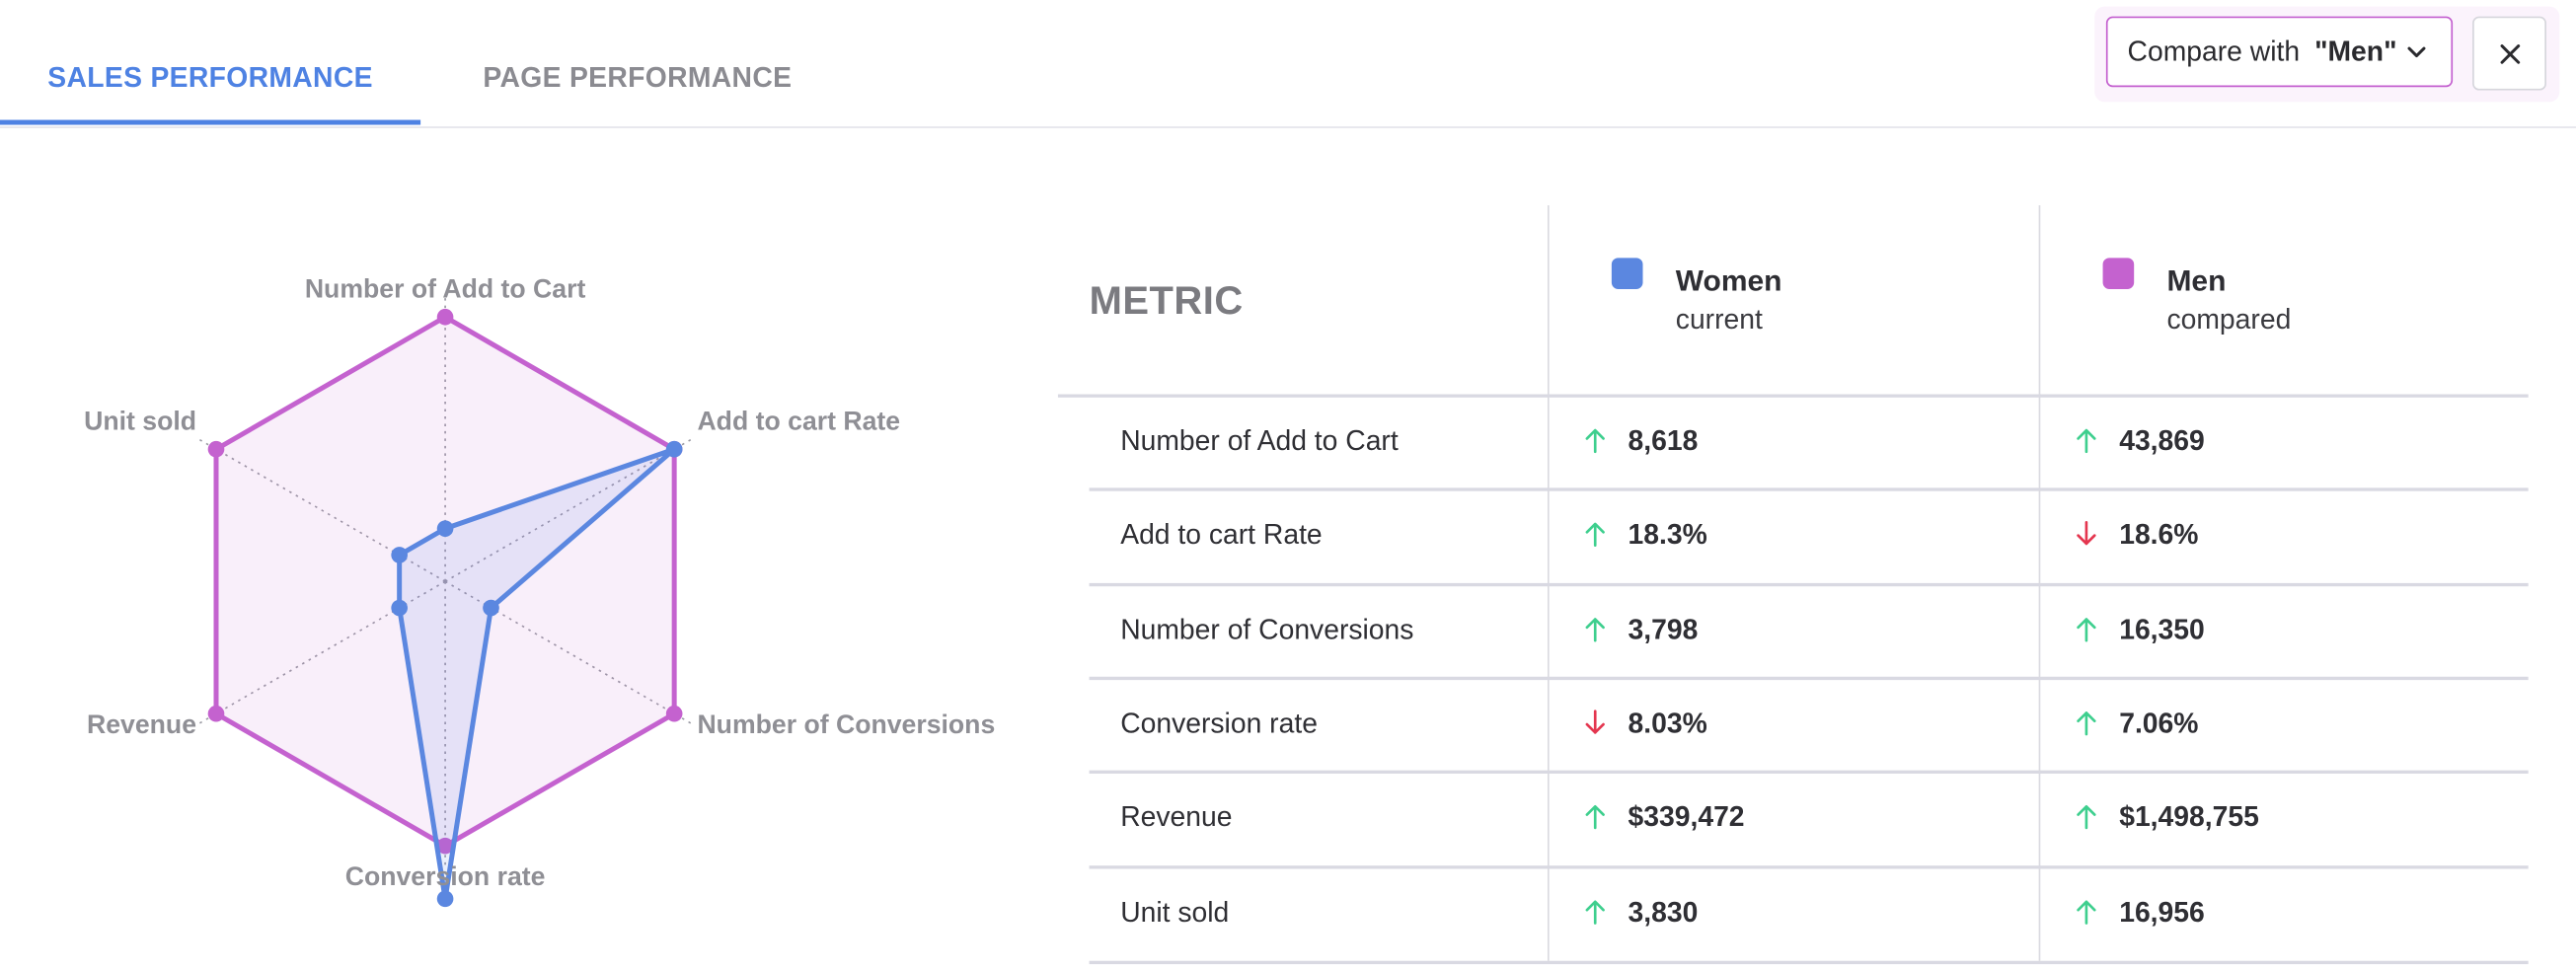  Describe the element at coordinates (2162, 441) in the screenshot. I see `men-value: 43,869` at that location.